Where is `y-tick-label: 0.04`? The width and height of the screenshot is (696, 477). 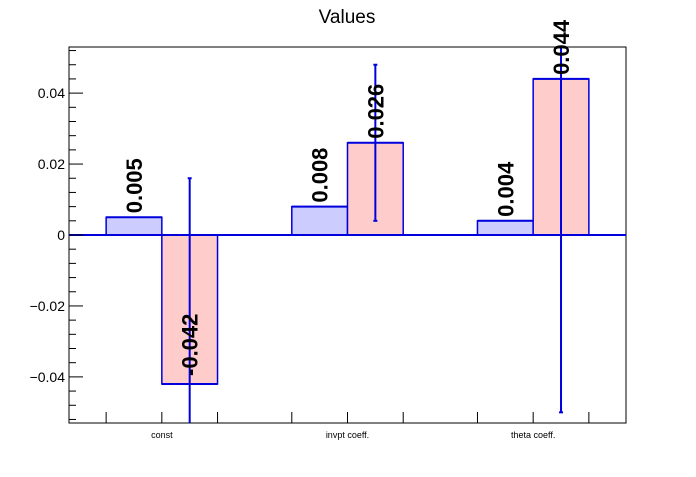
y-tick-label: 0.04 is located at coordinates (51, 93).